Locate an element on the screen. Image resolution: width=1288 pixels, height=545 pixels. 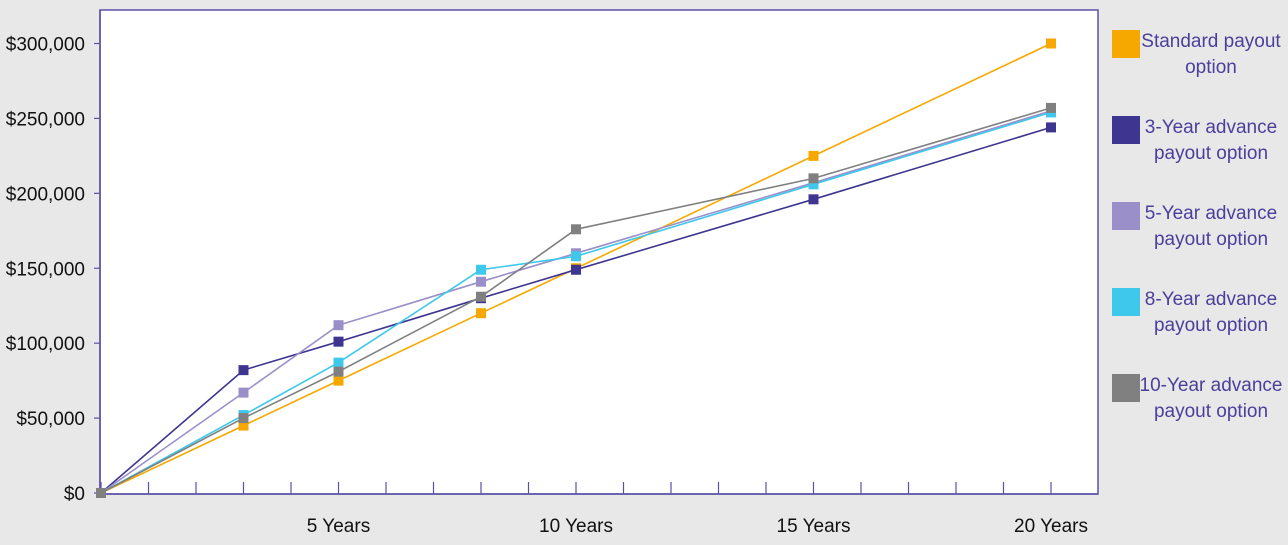
y-tick-label: $0 is located at coordinates (74, 494).